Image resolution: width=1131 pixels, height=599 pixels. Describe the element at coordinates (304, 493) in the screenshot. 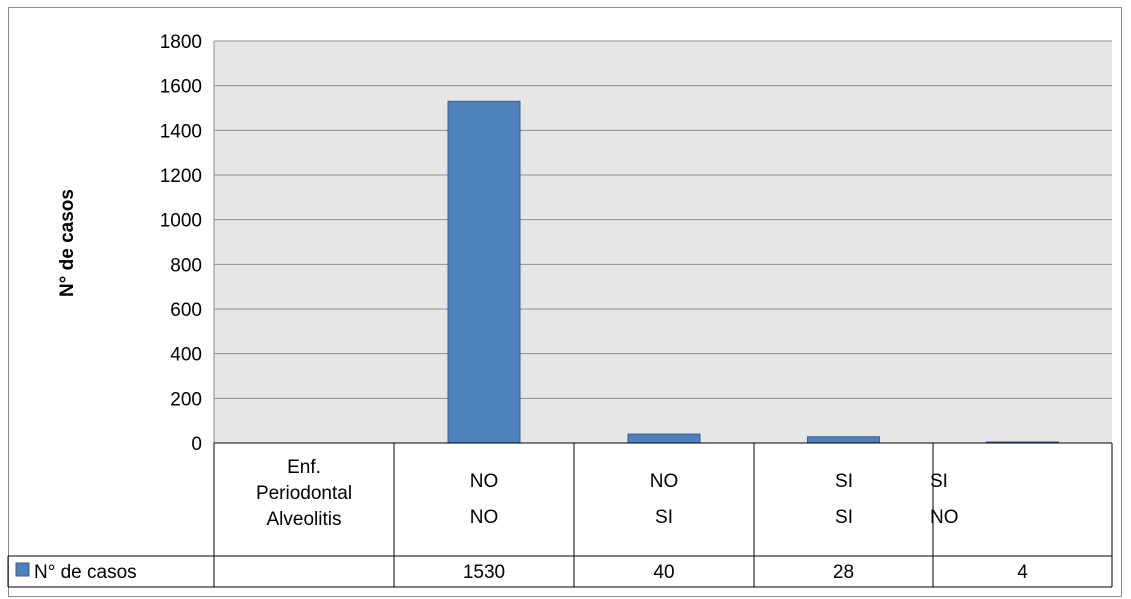

I see `table-header-label: Periodontal` at that location.